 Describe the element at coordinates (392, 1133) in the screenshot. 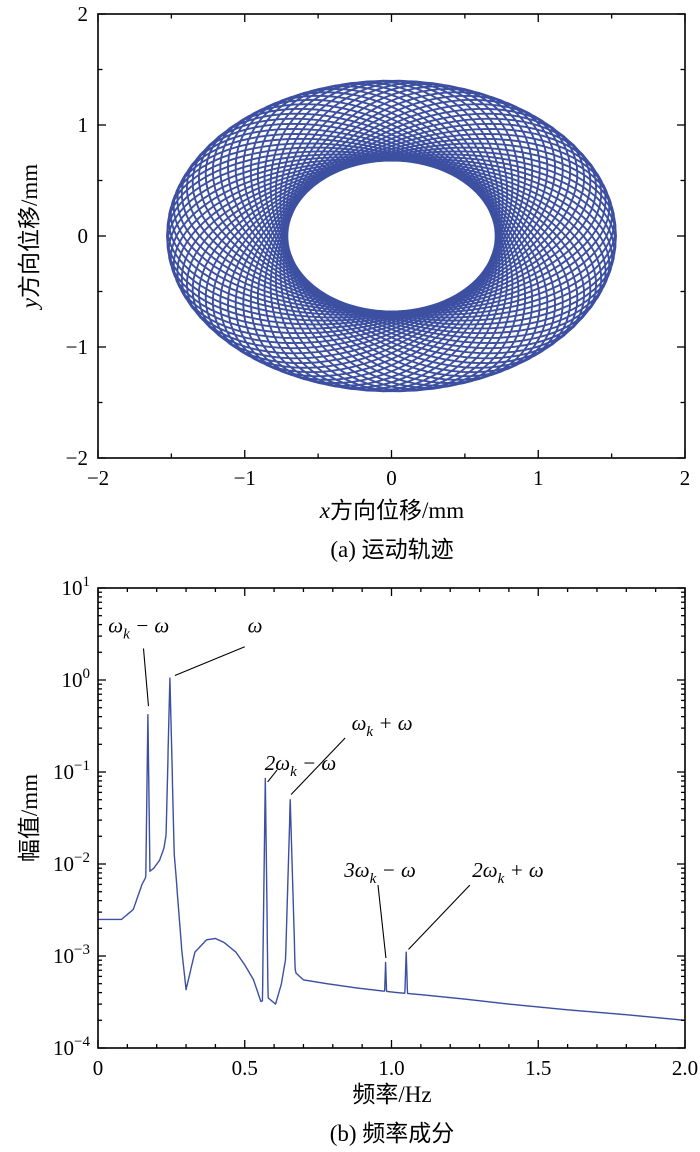

I see `spectrum-caption: (b) 频率成分` at that location.